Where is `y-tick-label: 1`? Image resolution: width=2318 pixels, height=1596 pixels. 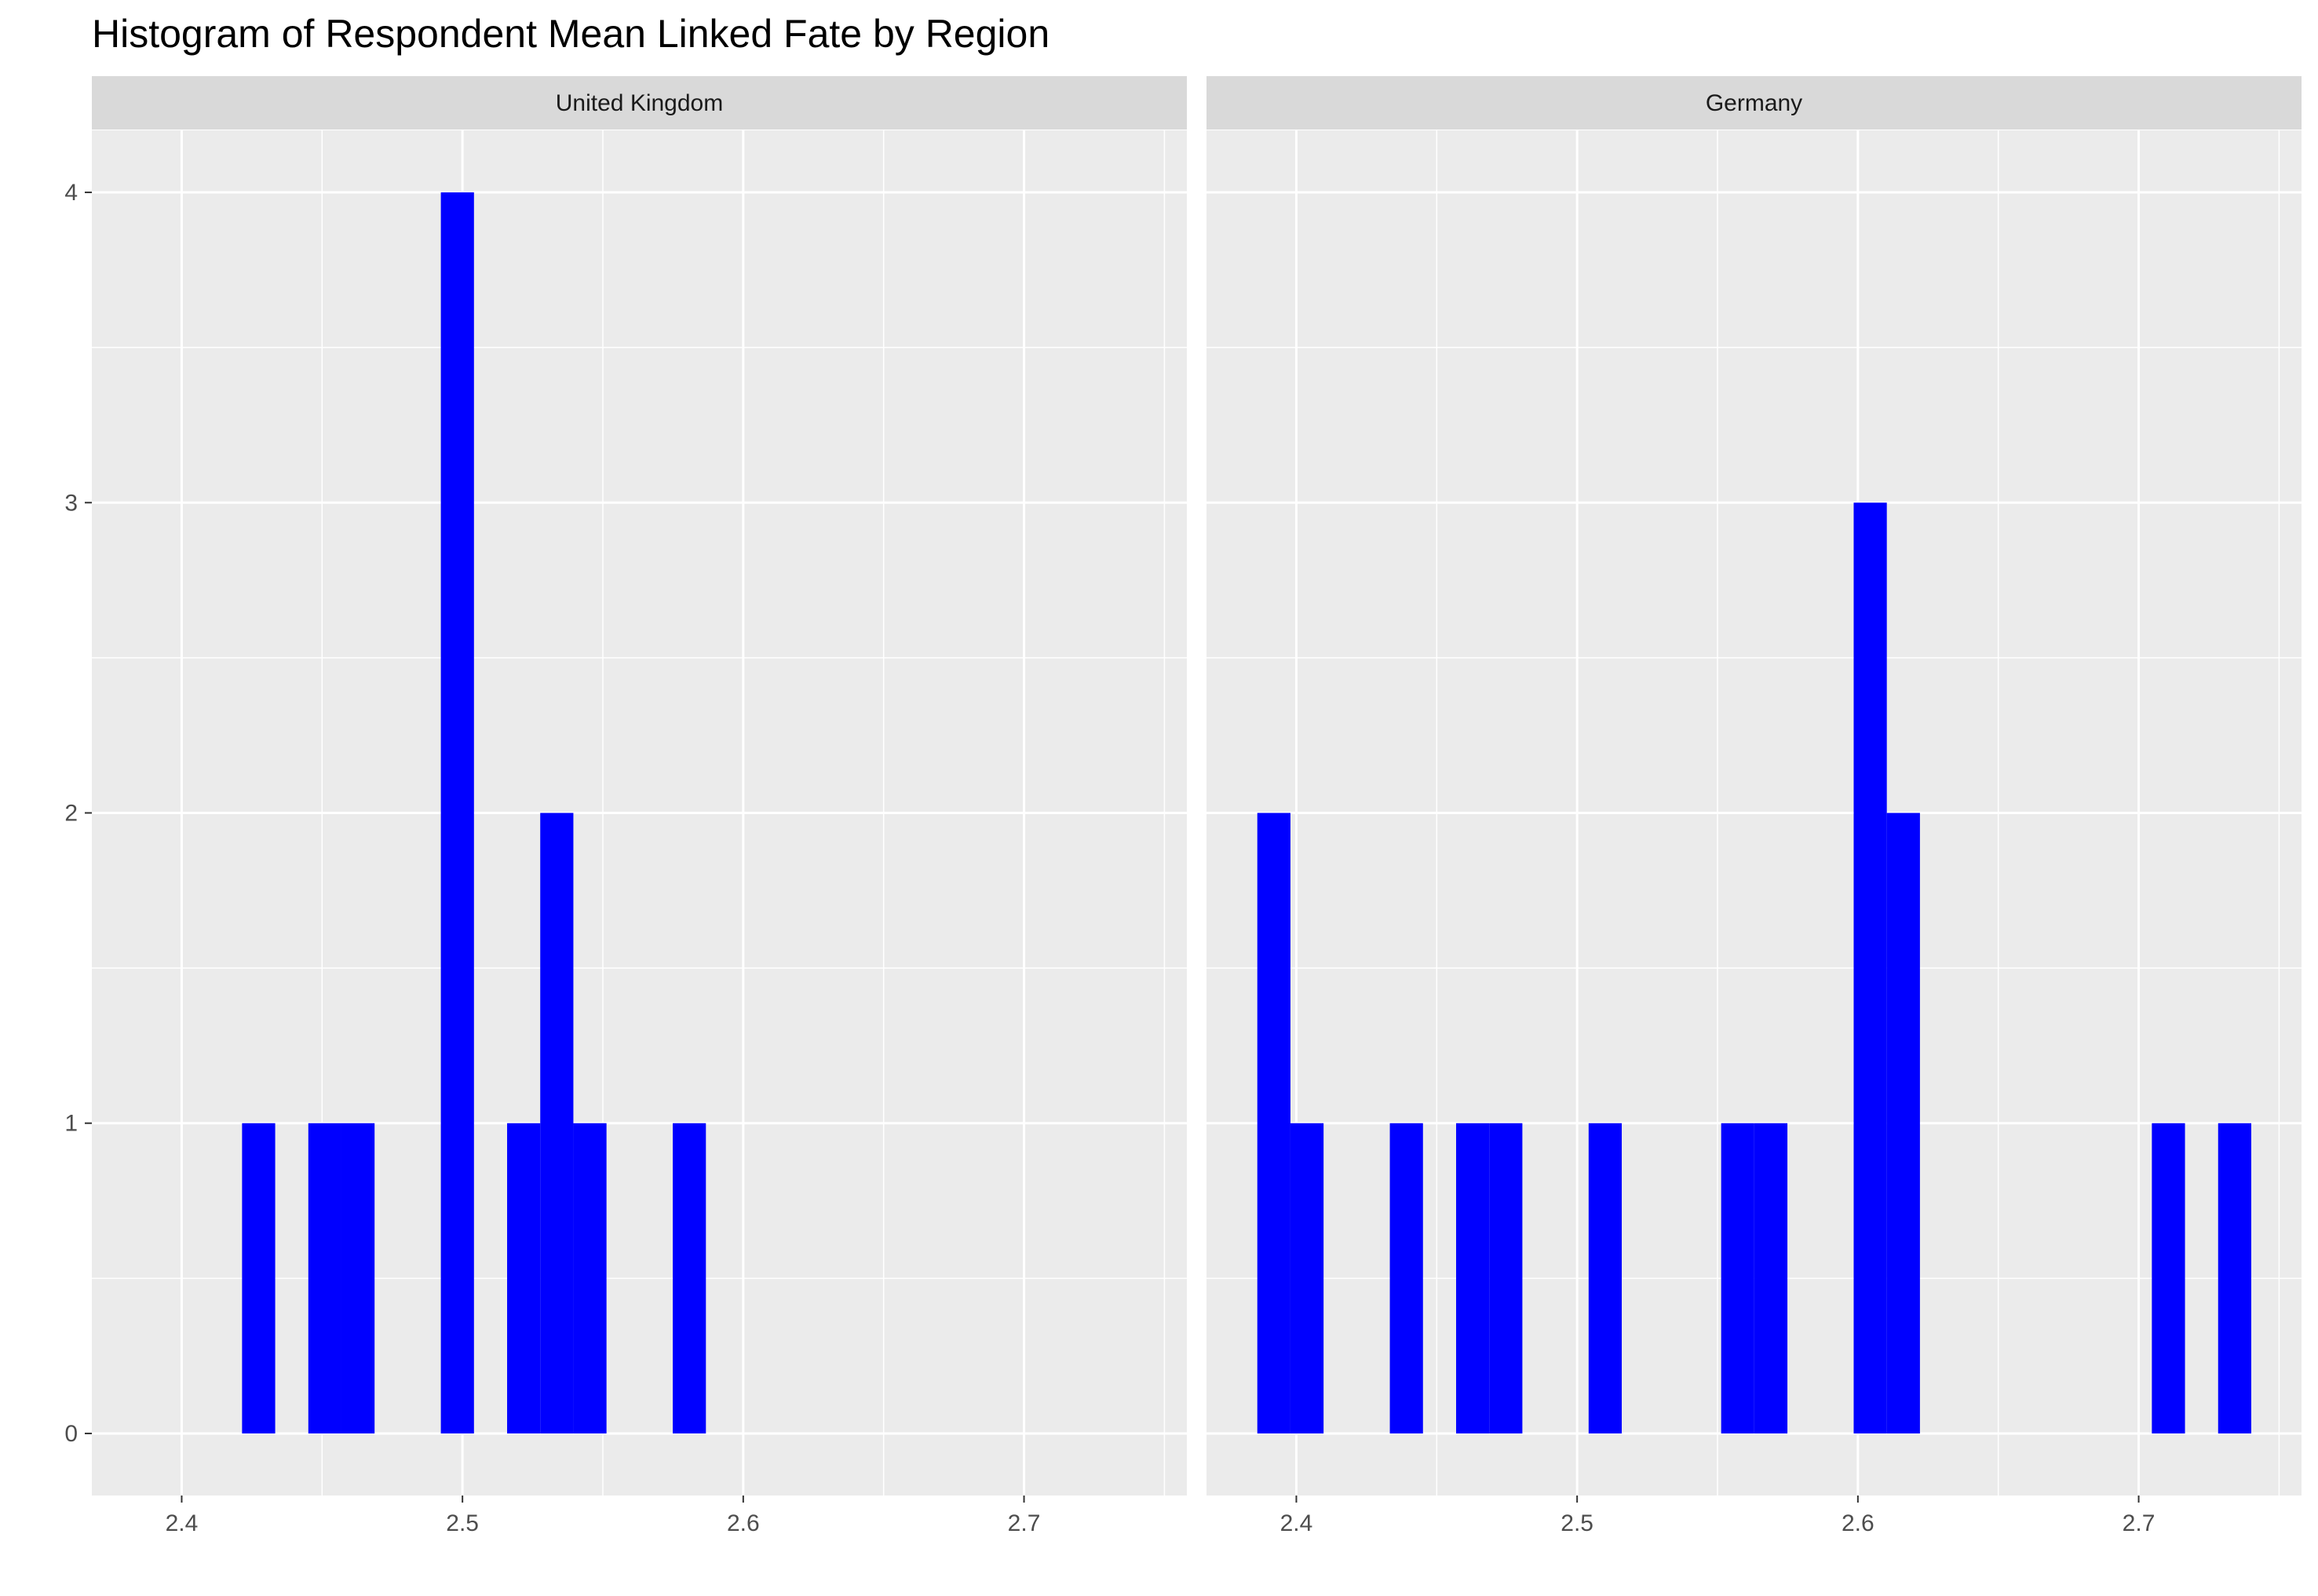 y-tick-label: 1 is located at coordinates (71, 1124).